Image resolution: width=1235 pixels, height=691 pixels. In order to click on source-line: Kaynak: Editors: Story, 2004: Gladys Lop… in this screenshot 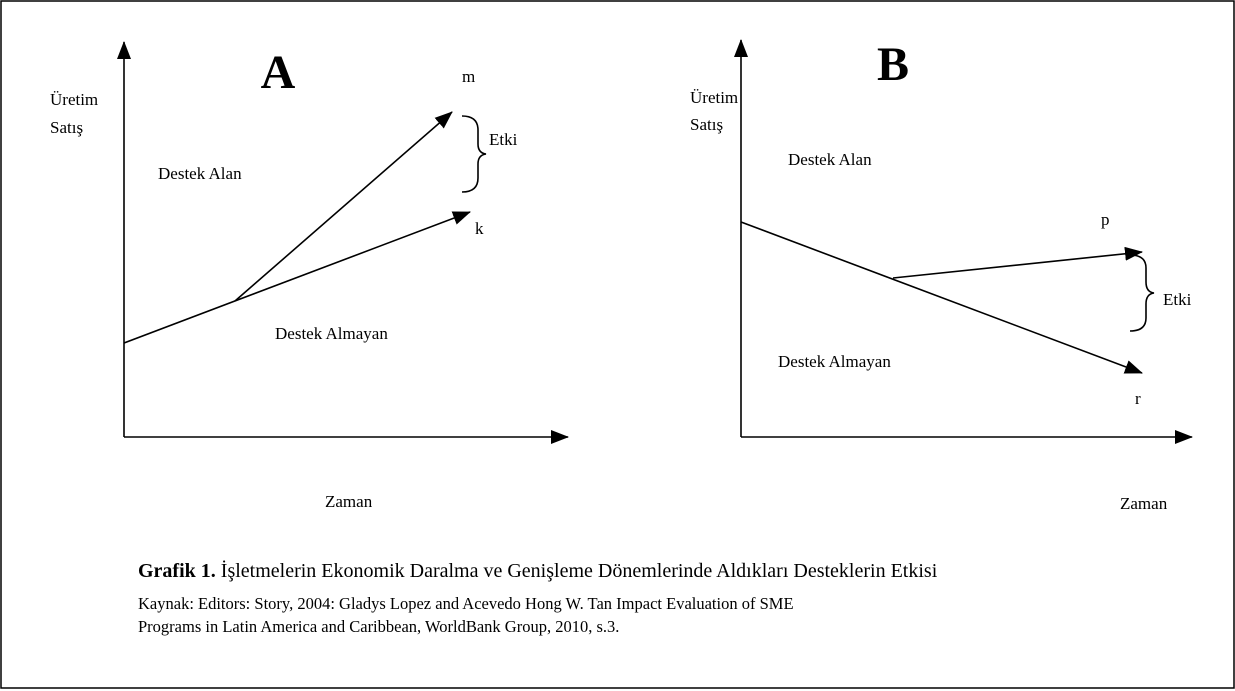, I will do `click(466, 603)`.